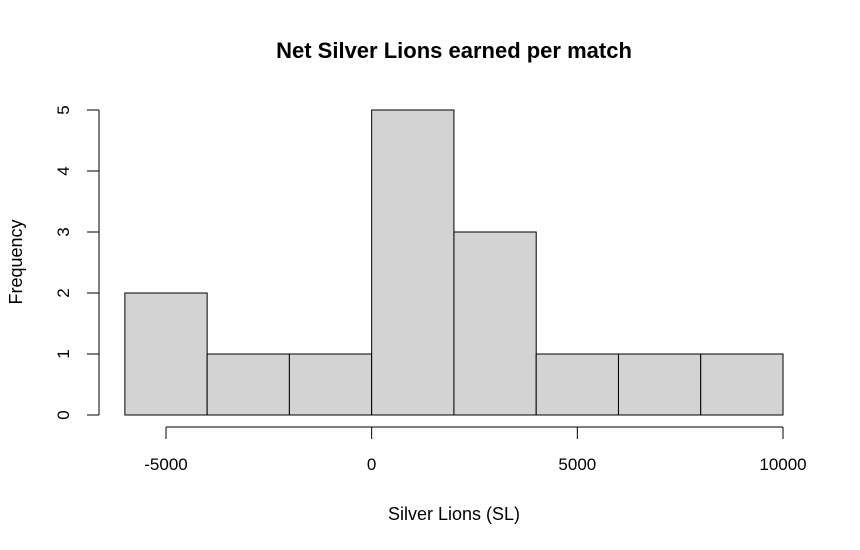 This screenshot has width=860, height=550. I want to click on x-axis: -5000 0 5000 10000, so click(475, 450).